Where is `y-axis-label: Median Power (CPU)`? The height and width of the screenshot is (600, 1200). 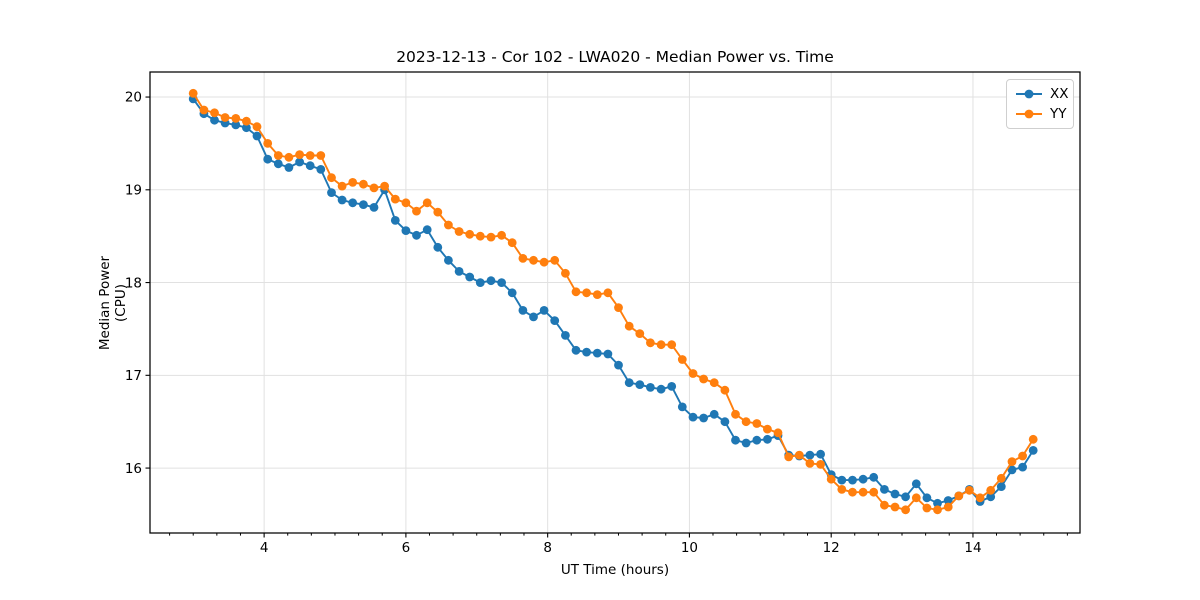 y-axis-label: Median Power (CPU) is located at coordinates (113, 303).